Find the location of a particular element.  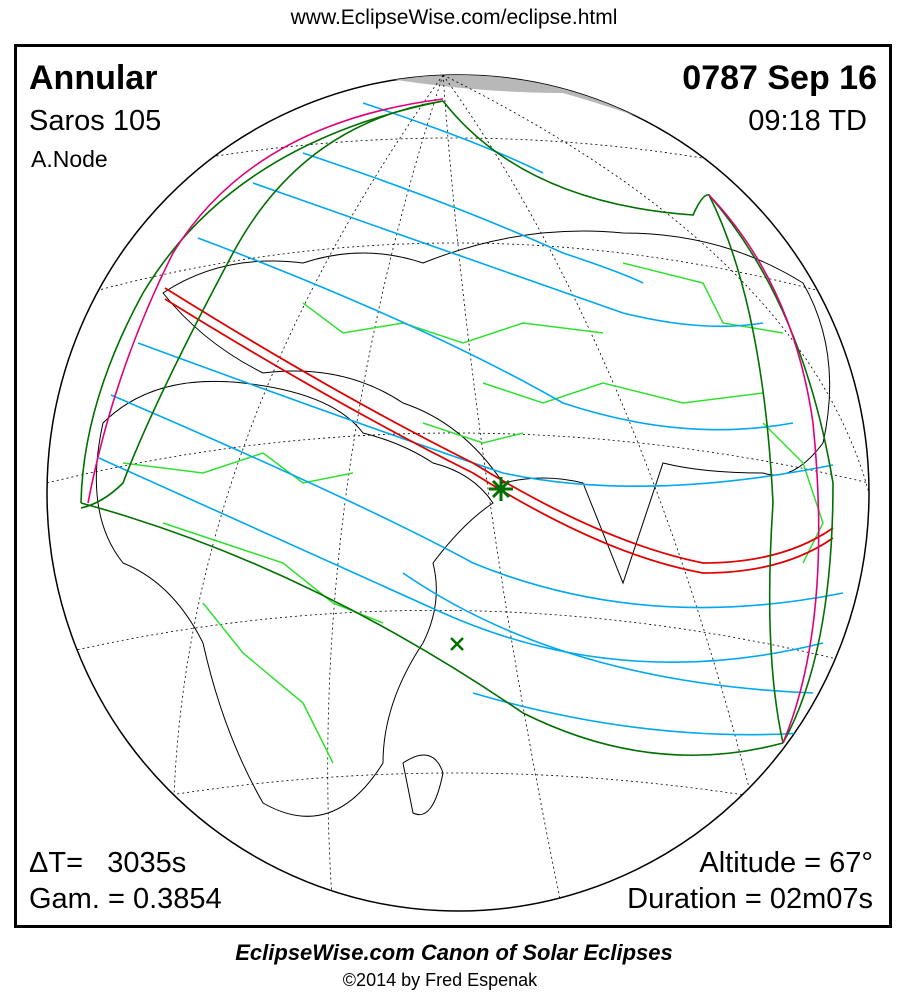

footer-copyright: ©2014 by Fred Espenak is located at coordinates (440, 980).